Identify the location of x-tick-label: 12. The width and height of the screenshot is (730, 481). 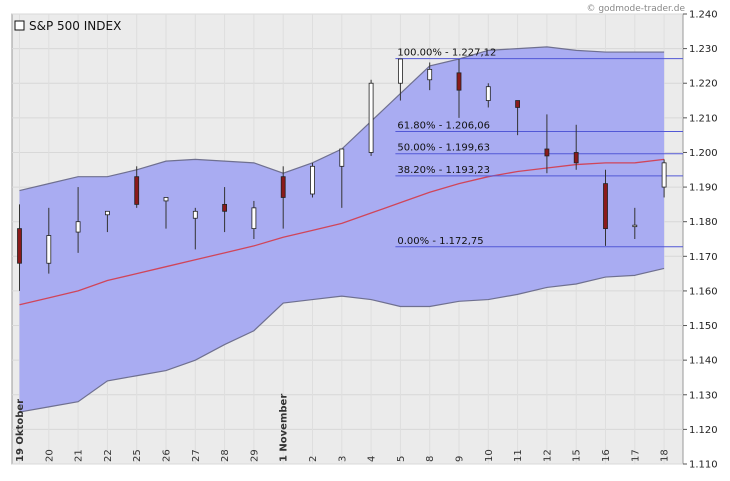
(547, 455).